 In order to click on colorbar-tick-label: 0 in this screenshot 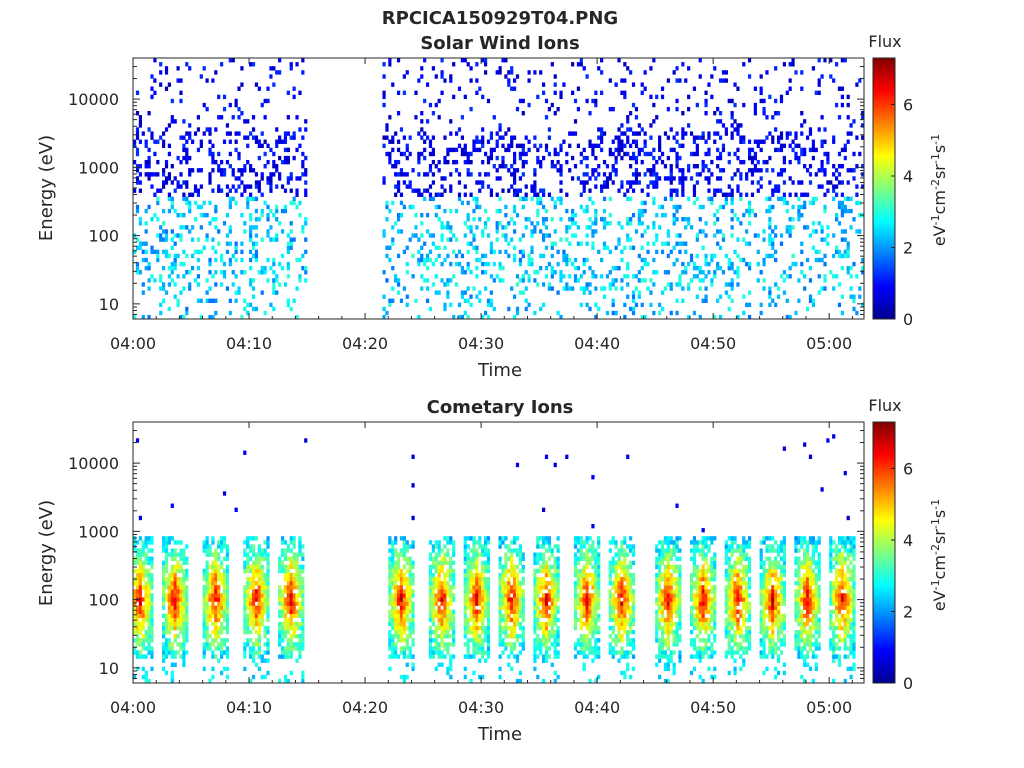, I will do `click(908, 319)`.